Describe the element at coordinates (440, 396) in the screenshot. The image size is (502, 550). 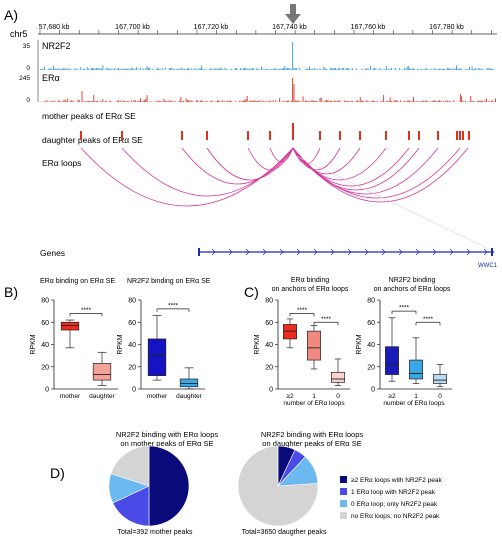
I see `category-label: 0` at that location.